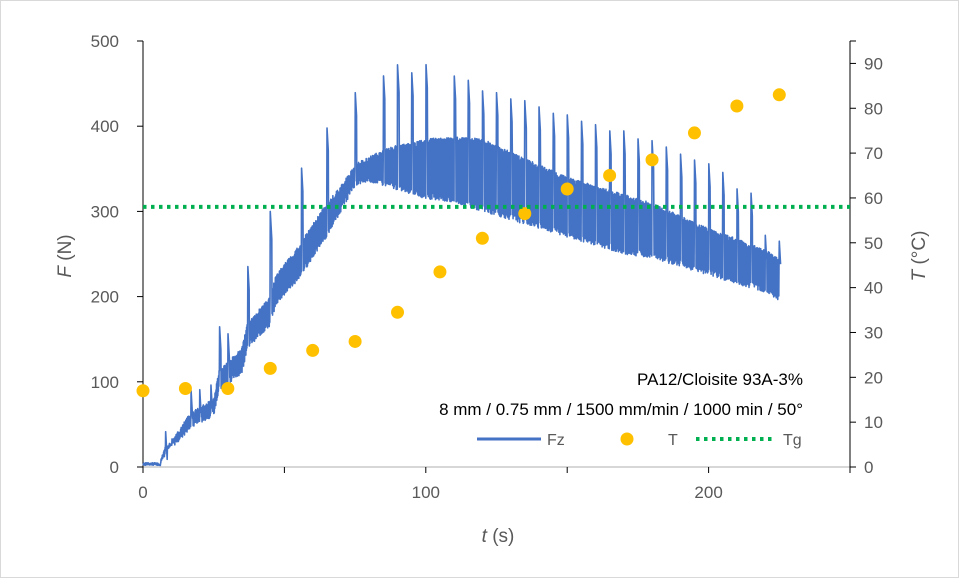 The height and width of the screenshot is (579, 959). What do you see at coordinates (873, 153) in the screenshot?
I see `y2-tick-label: 70` at bounding box center [873, 153].